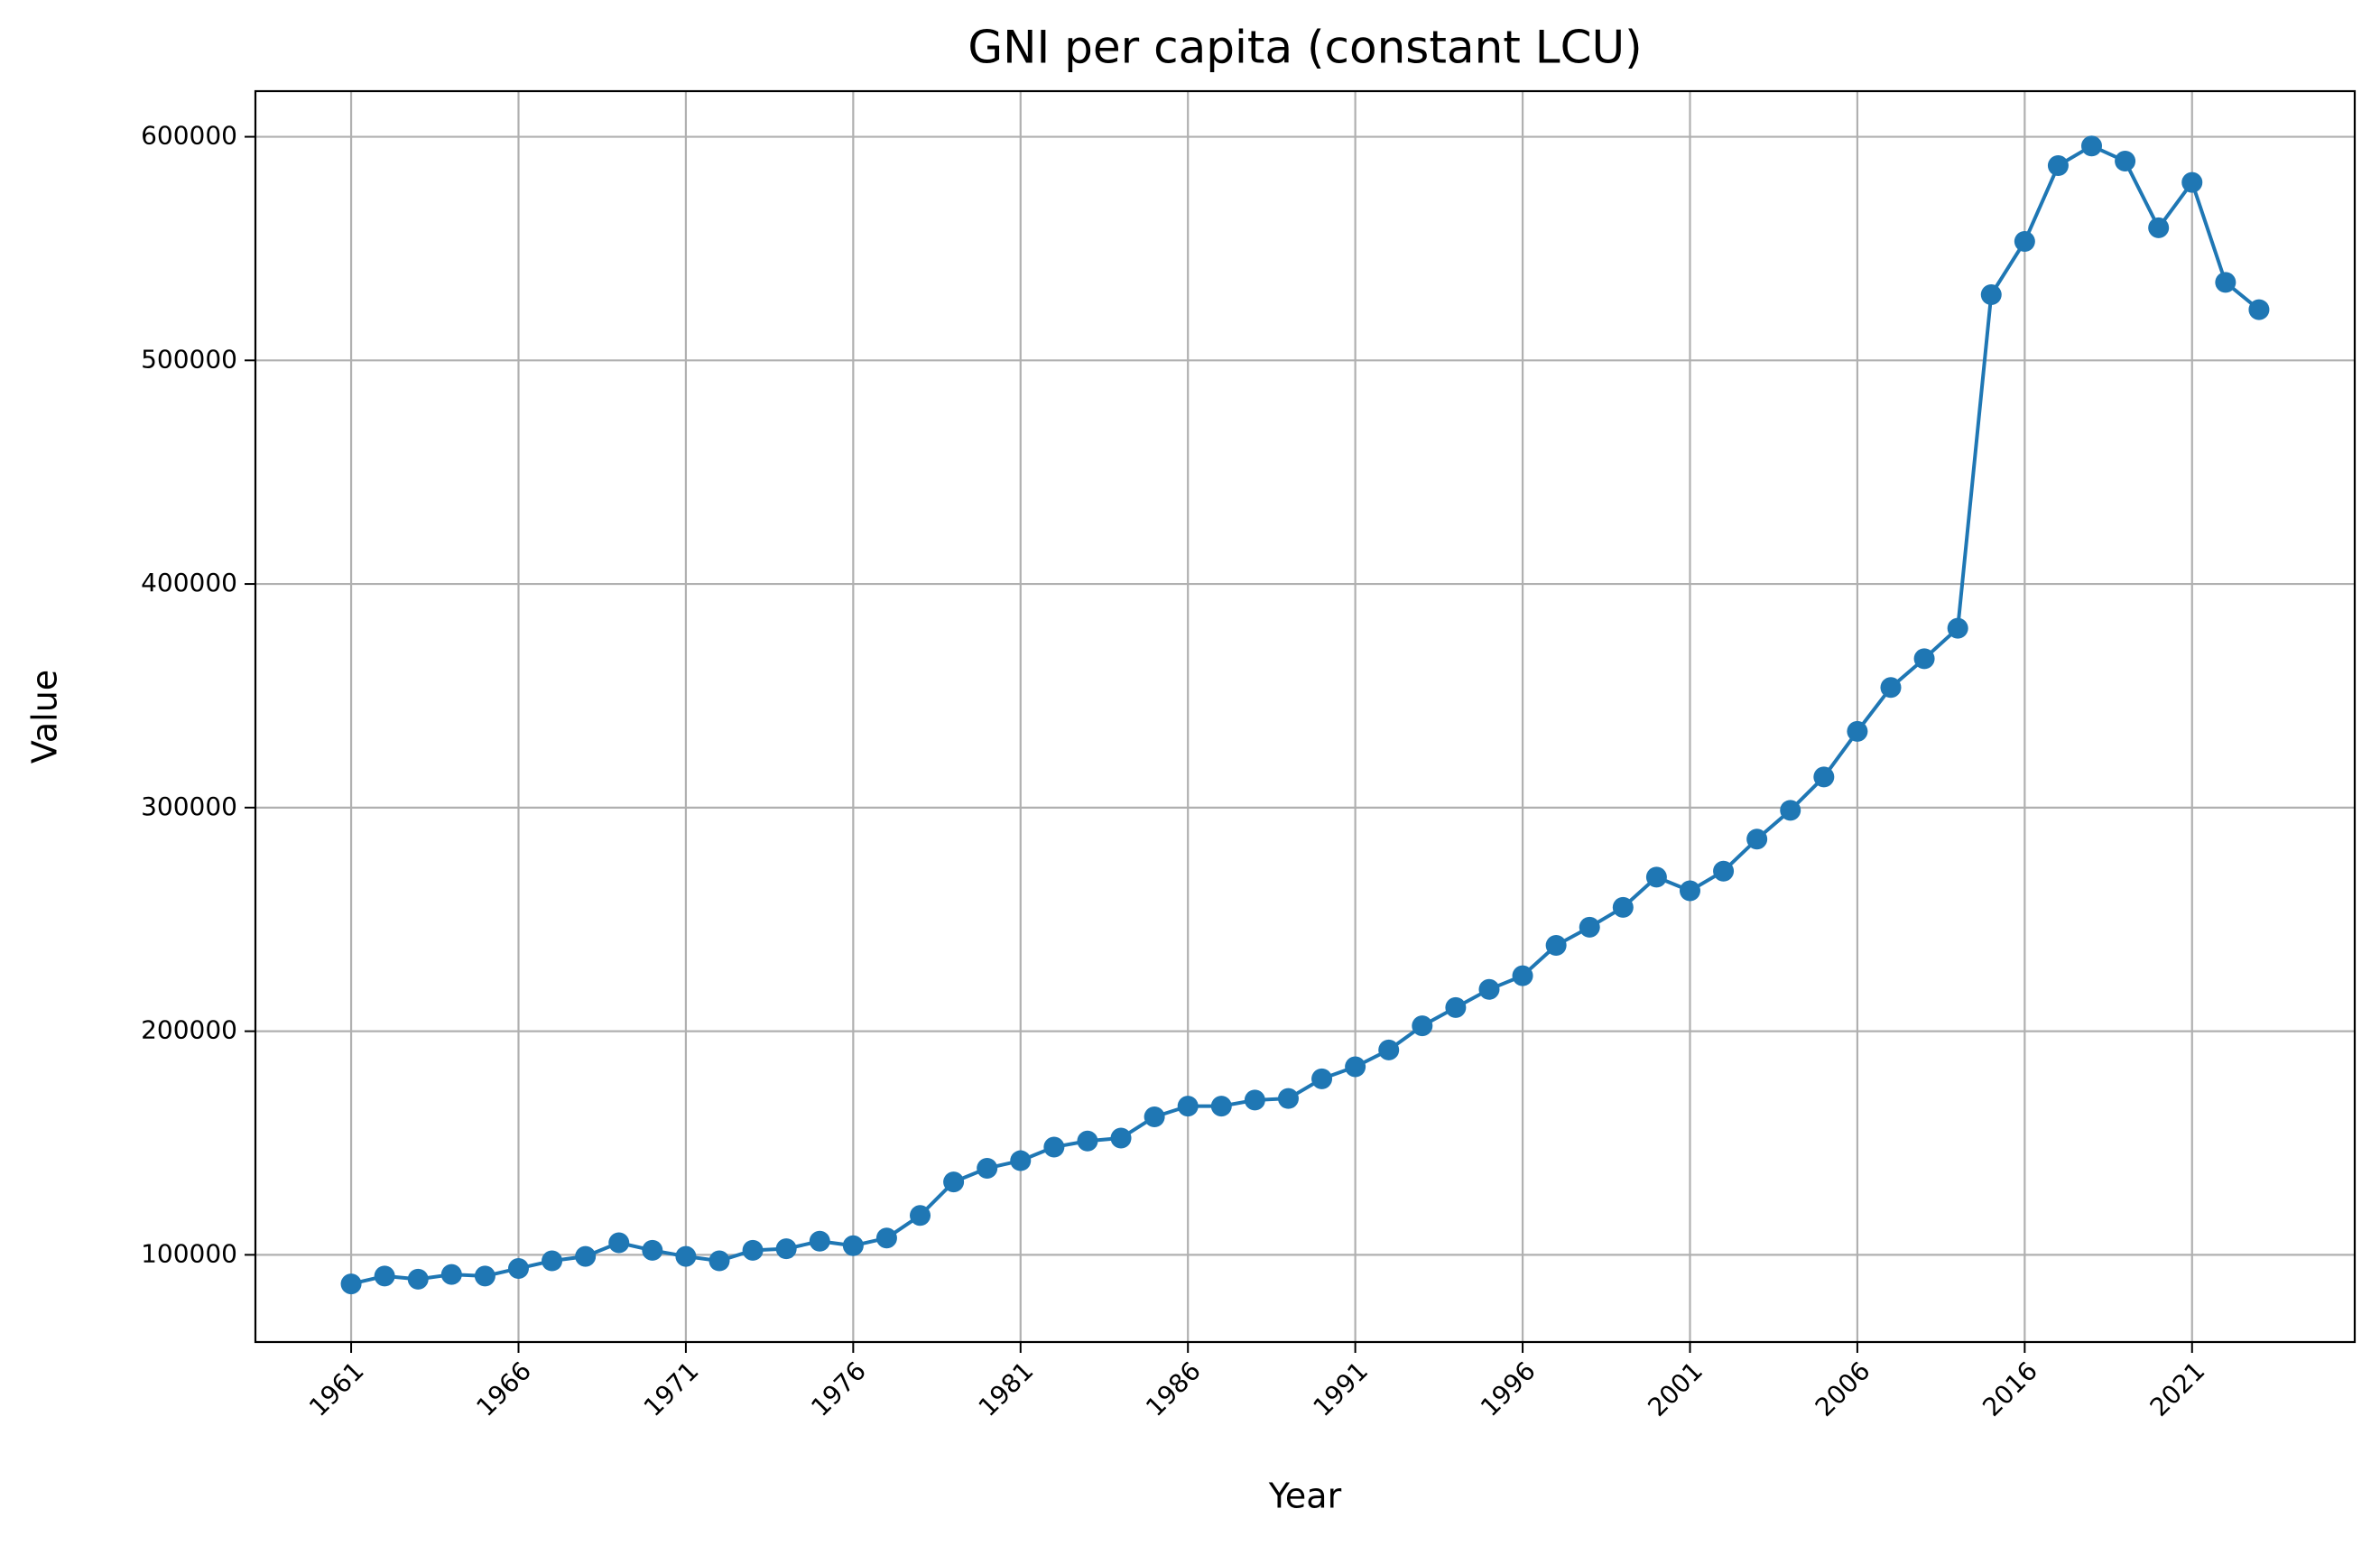 The width and height of the screenshot is (2380, 1546). What do you see at coordinates (189, 583) in the screenshot?
I see `y-tick-label: 400000` at bounding box center [189, 583].